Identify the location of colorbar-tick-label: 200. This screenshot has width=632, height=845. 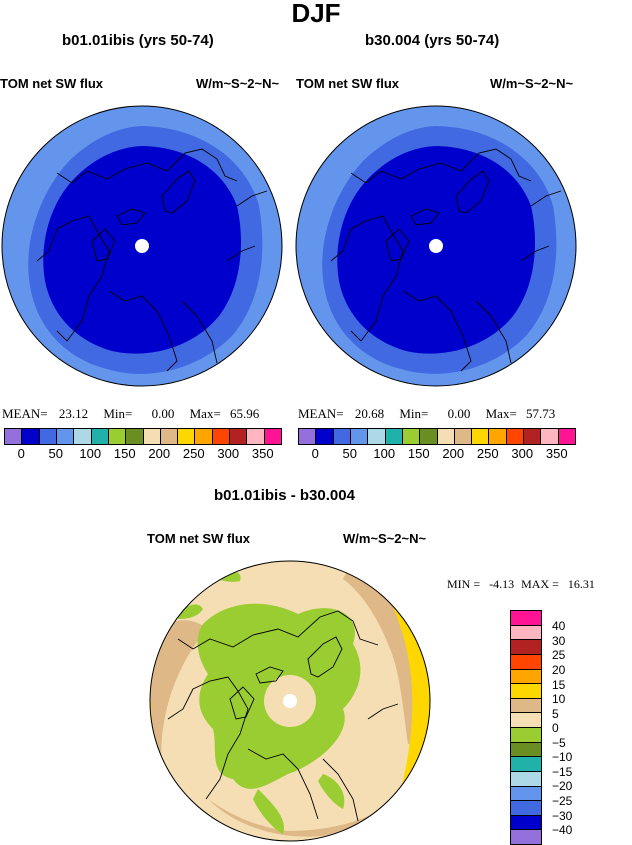
(453, 453).